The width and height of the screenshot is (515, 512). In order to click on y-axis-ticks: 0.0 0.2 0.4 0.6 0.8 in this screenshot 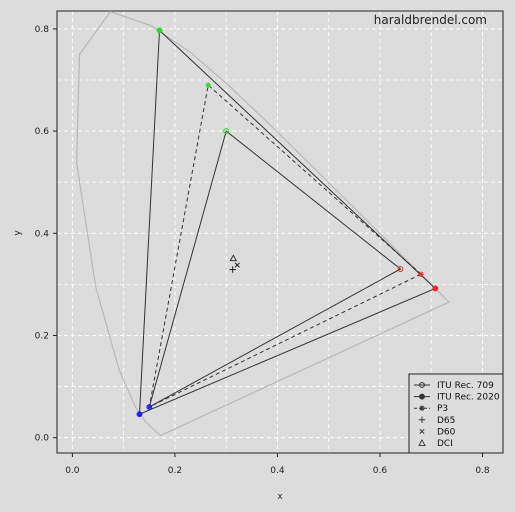, I will do `click(46, 234)`.